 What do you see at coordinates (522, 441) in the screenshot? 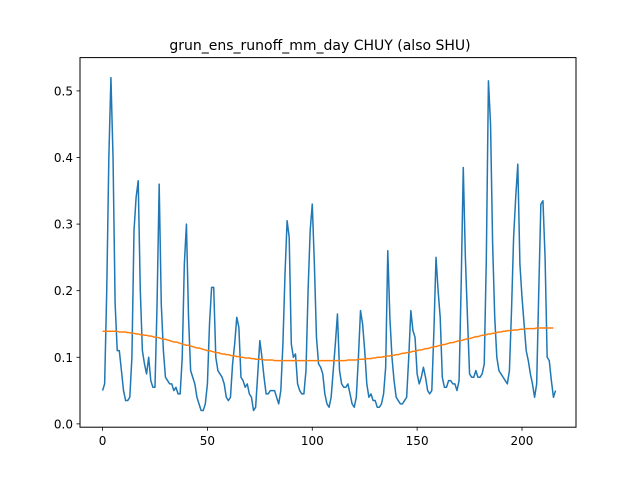
I see `x-tick-label: 200` at bounding box center [522, 441].